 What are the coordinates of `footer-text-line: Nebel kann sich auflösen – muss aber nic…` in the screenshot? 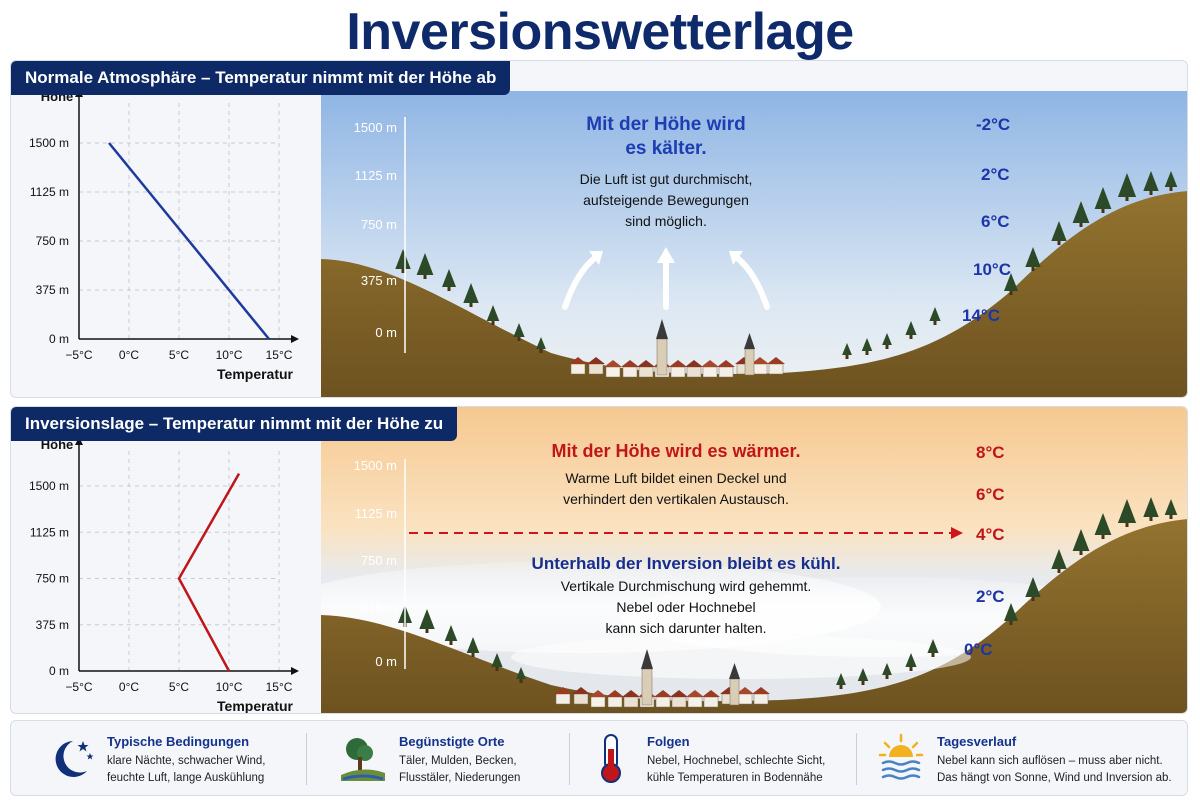 It's located at (1050, 761).